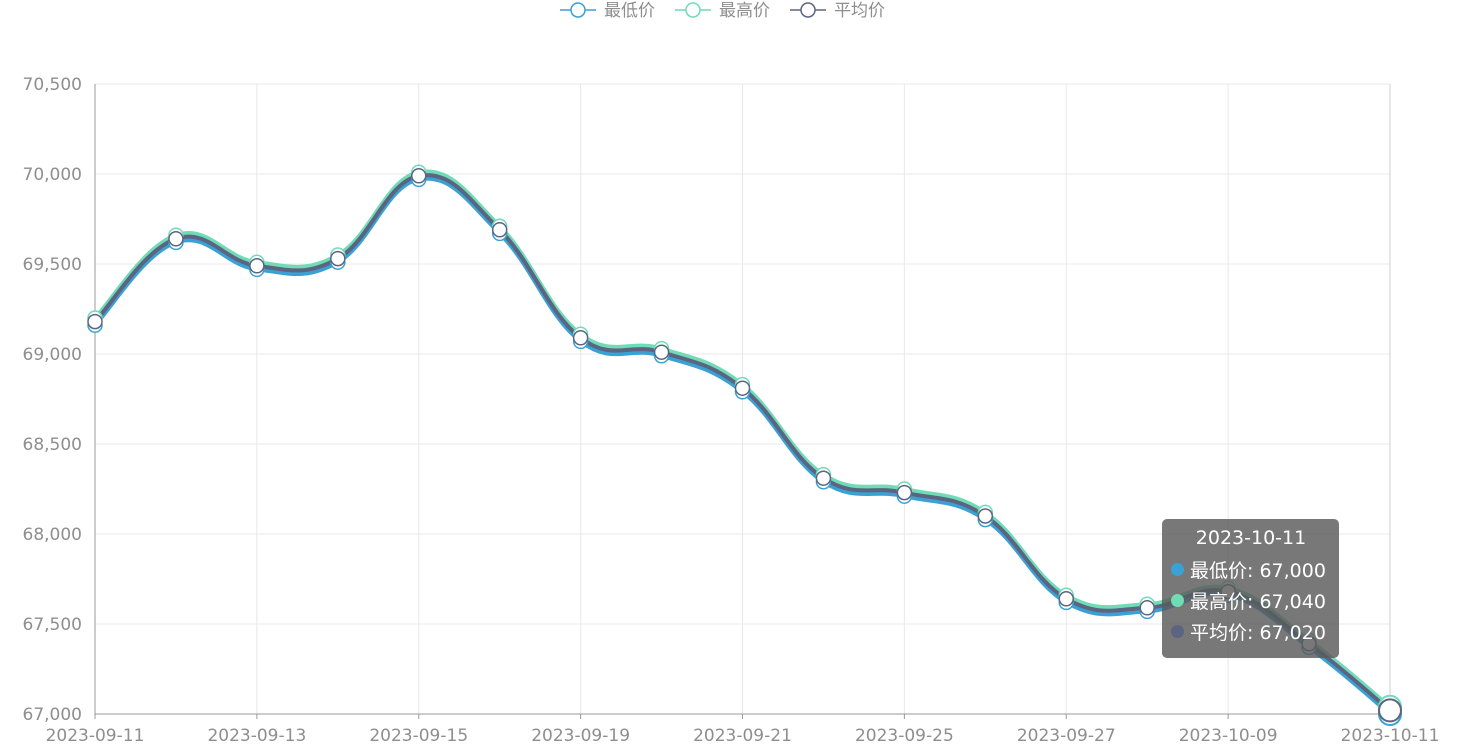 Image resolution: width=1459 pixels, height=754 pixels. What do you see at coordinates (52, 265) in the screenshot?
I see `y-tick-label: 69,500` at bounding box center [52, 265].